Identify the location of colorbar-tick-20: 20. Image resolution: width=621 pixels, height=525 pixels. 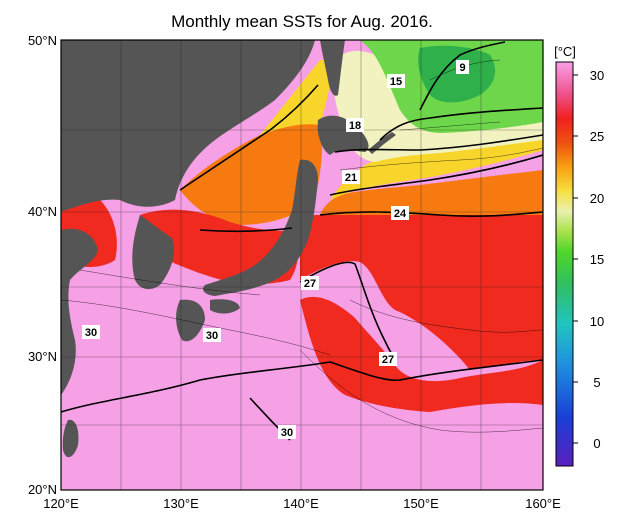
(597, 198).